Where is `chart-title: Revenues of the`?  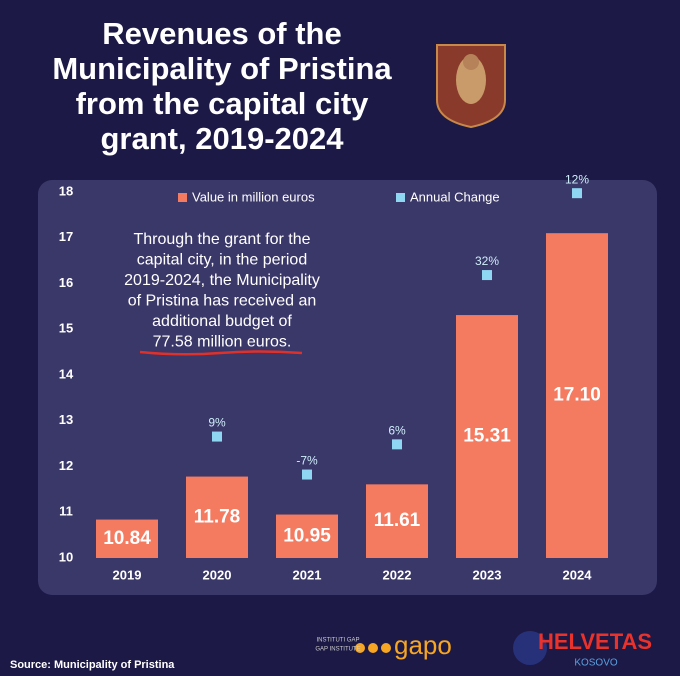
chart-title: Revenues of the is located at coordinates (221, 33).